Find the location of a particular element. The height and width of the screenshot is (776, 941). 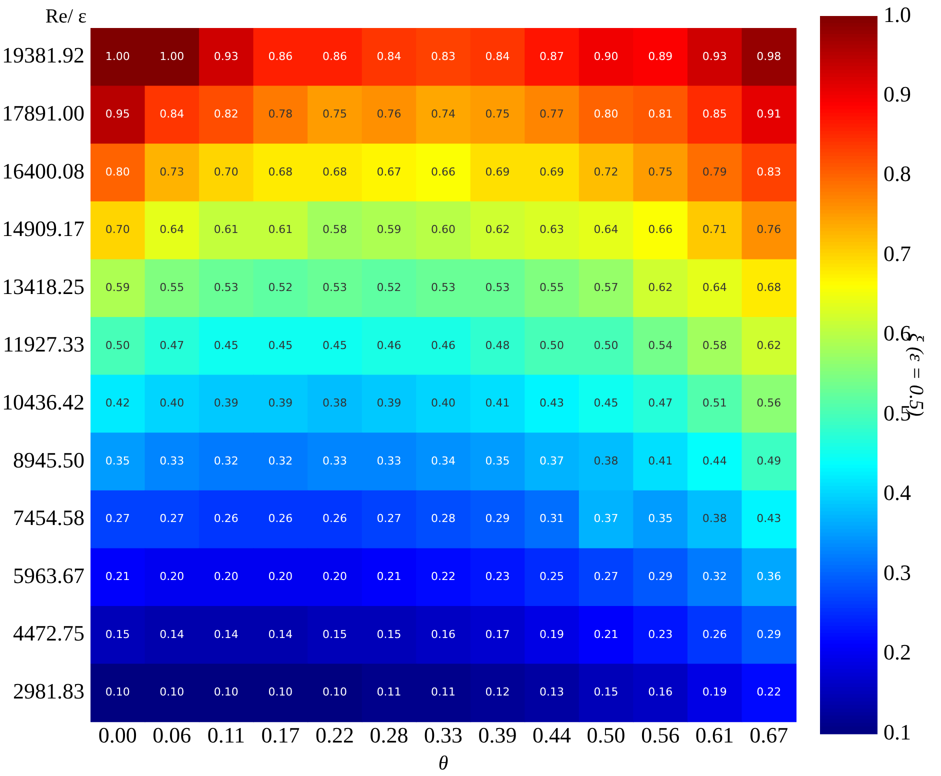

data-label: 0.85 is located at coordinates (714, 114).